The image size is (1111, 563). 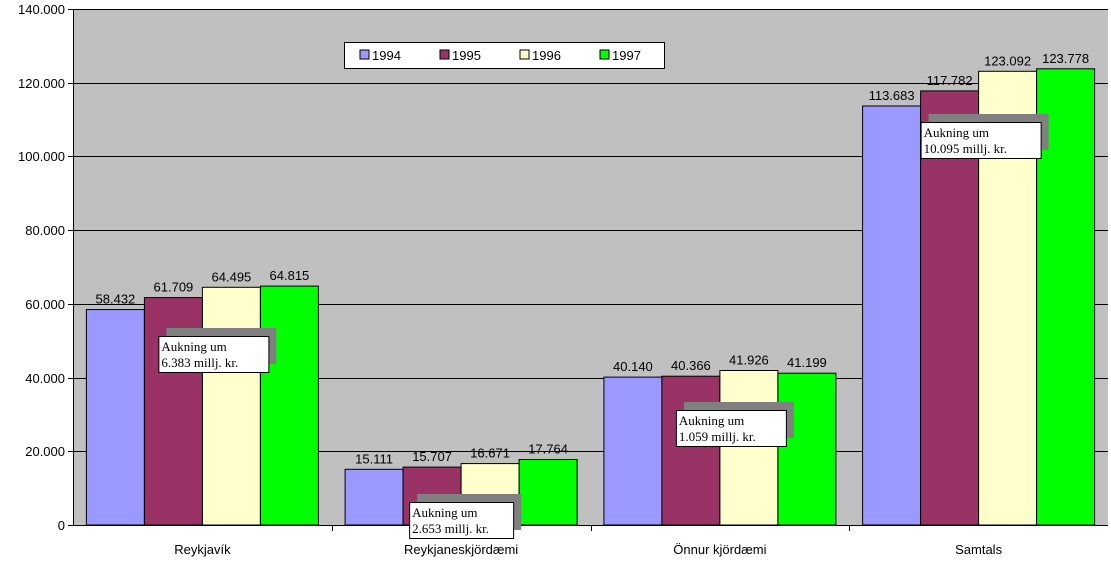 I want to click on data-label: 15.111, so click(x=374, y=458).